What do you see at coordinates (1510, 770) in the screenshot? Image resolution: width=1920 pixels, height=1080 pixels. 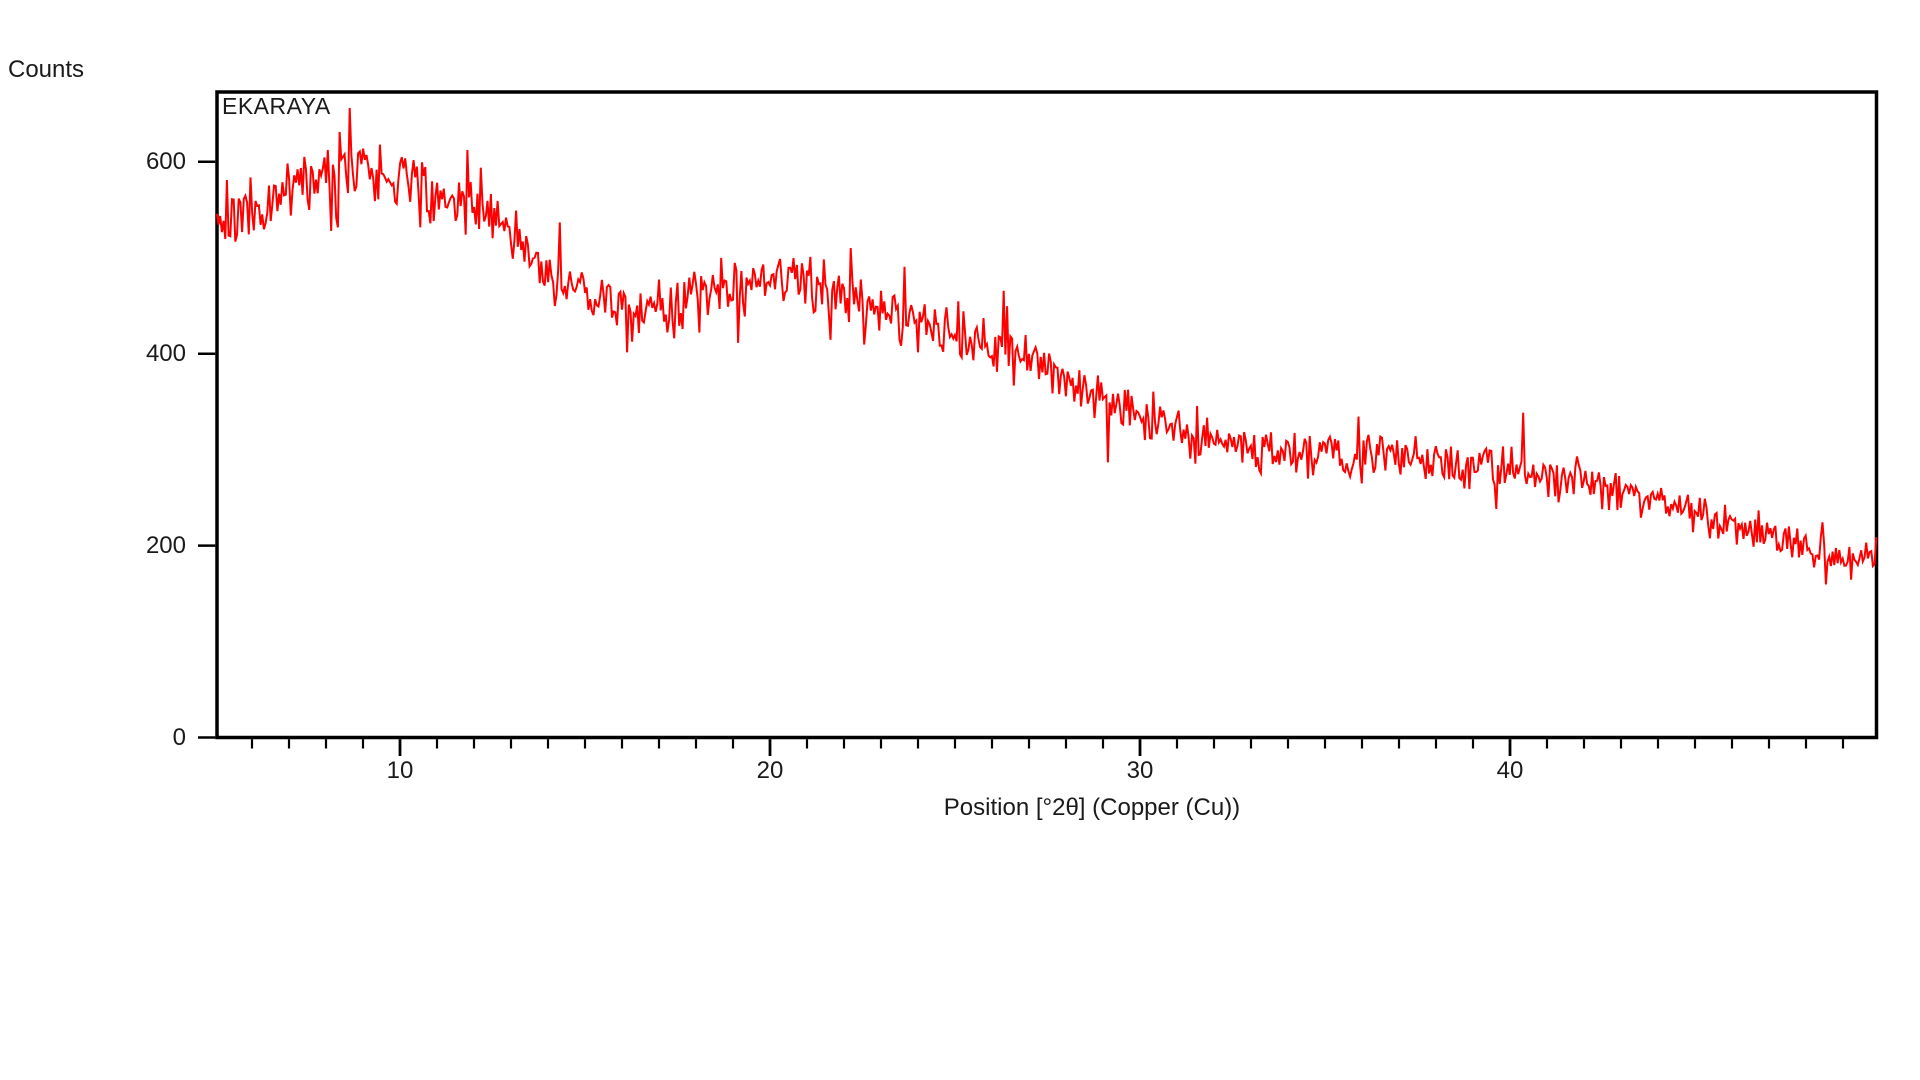 I see `x-tick-label: 40` at bounding box center [1510, 770].